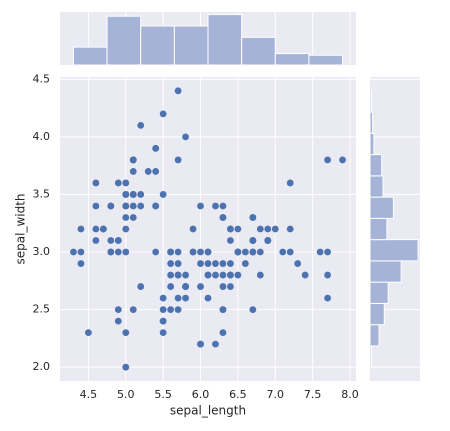  Describe the element at coordinates (89, 394) in the screenshot. I see `x-tick-label: 4.5` at that location.